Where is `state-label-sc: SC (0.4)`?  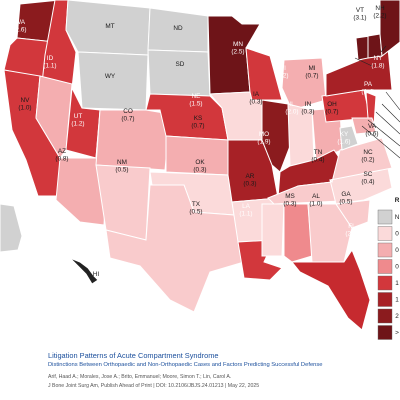
state-label-sc: SC (0.4) is located at coordinates (367, 178).